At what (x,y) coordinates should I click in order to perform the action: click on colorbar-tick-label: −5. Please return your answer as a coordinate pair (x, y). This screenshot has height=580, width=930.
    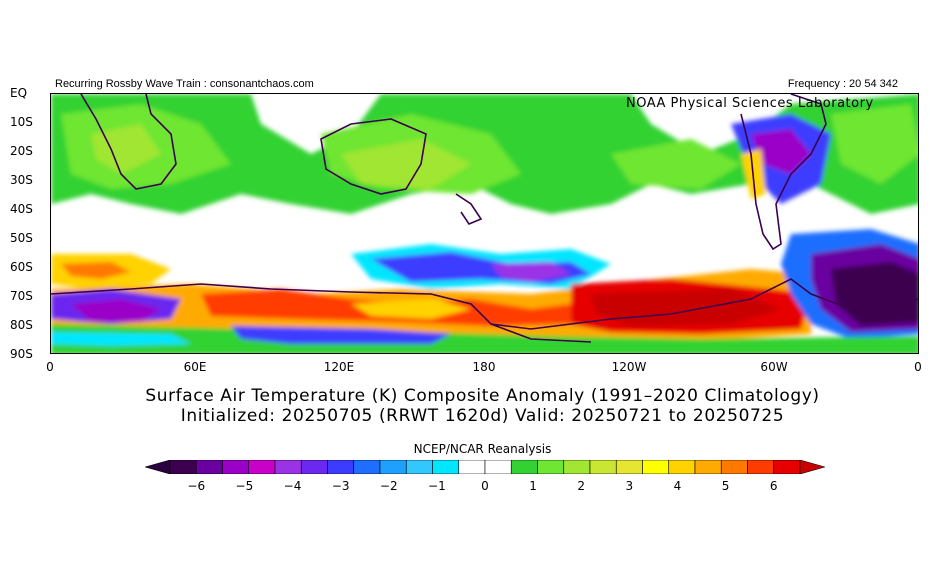
    Looking at the image, I should click on (244, 486).